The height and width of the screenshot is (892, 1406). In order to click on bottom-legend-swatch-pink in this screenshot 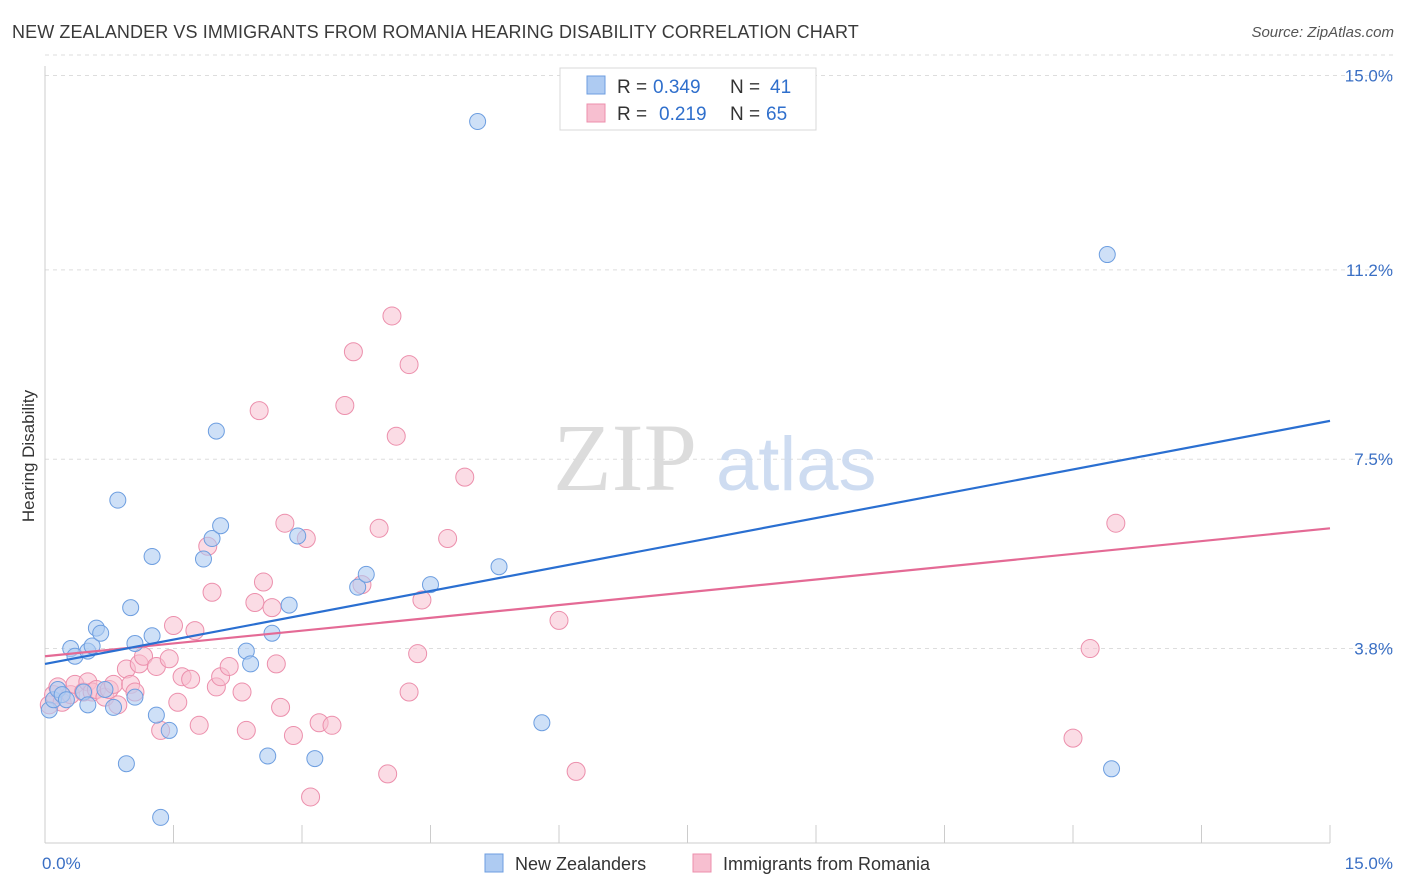, I will do `click(702, 863)`.